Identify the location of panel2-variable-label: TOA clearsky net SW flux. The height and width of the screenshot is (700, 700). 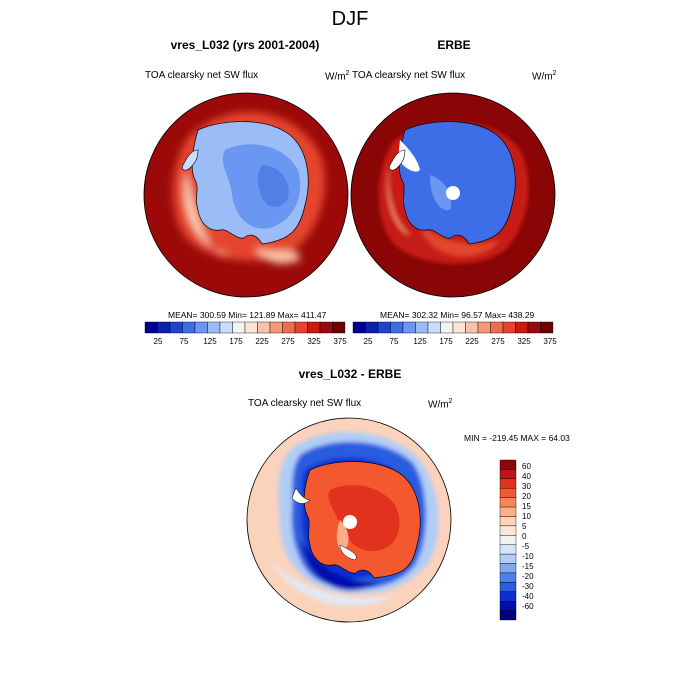
(409, 75).